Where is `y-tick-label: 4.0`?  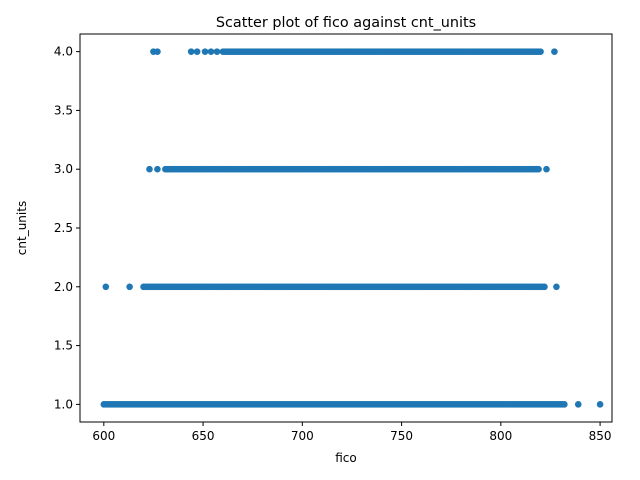 y-tick-label: 4.0 is located at coordinates (63, 52).